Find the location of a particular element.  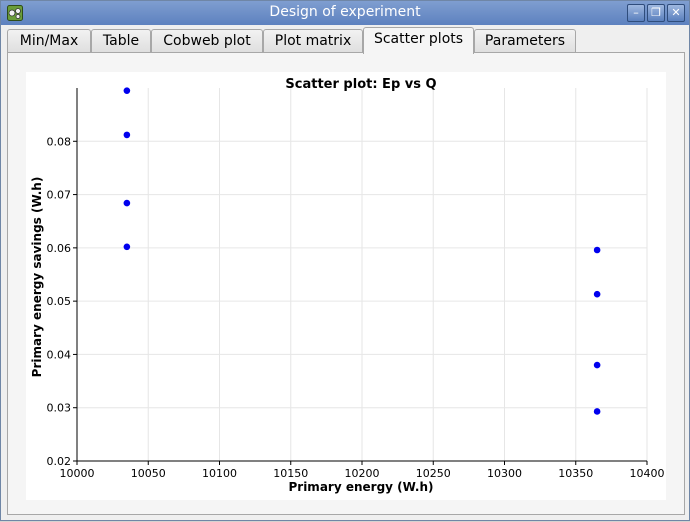

x-tick-label: 10050 is located at coordinates (148, 473).